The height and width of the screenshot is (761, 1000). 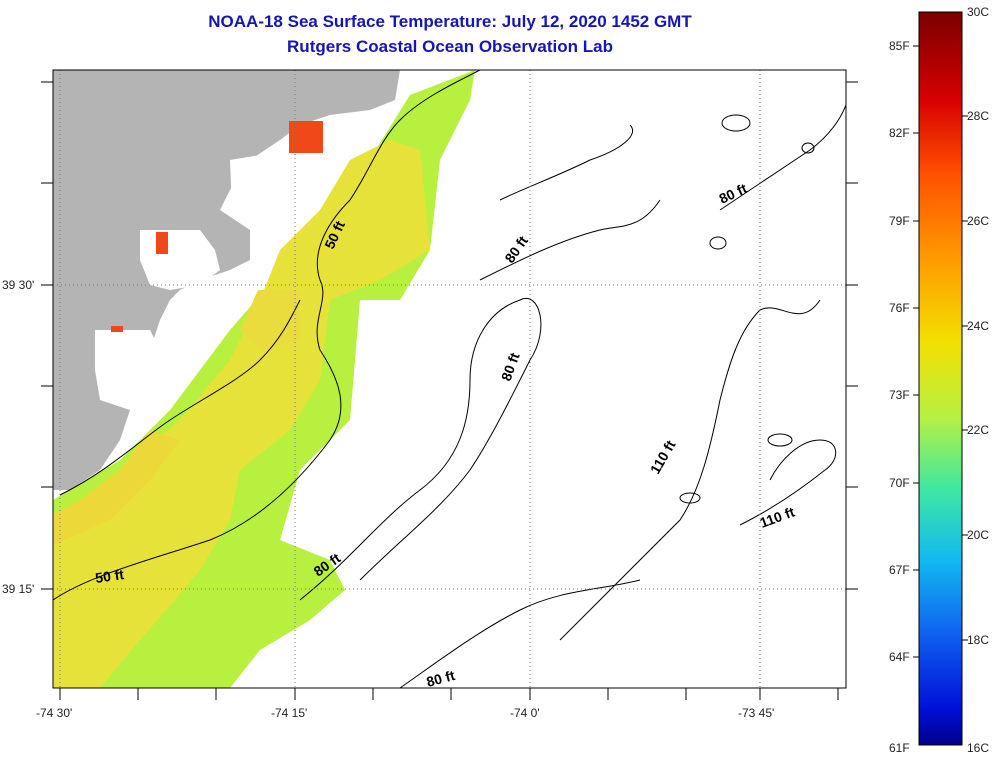 I want to click on sst-warm-core, so click(x=116, y=487).